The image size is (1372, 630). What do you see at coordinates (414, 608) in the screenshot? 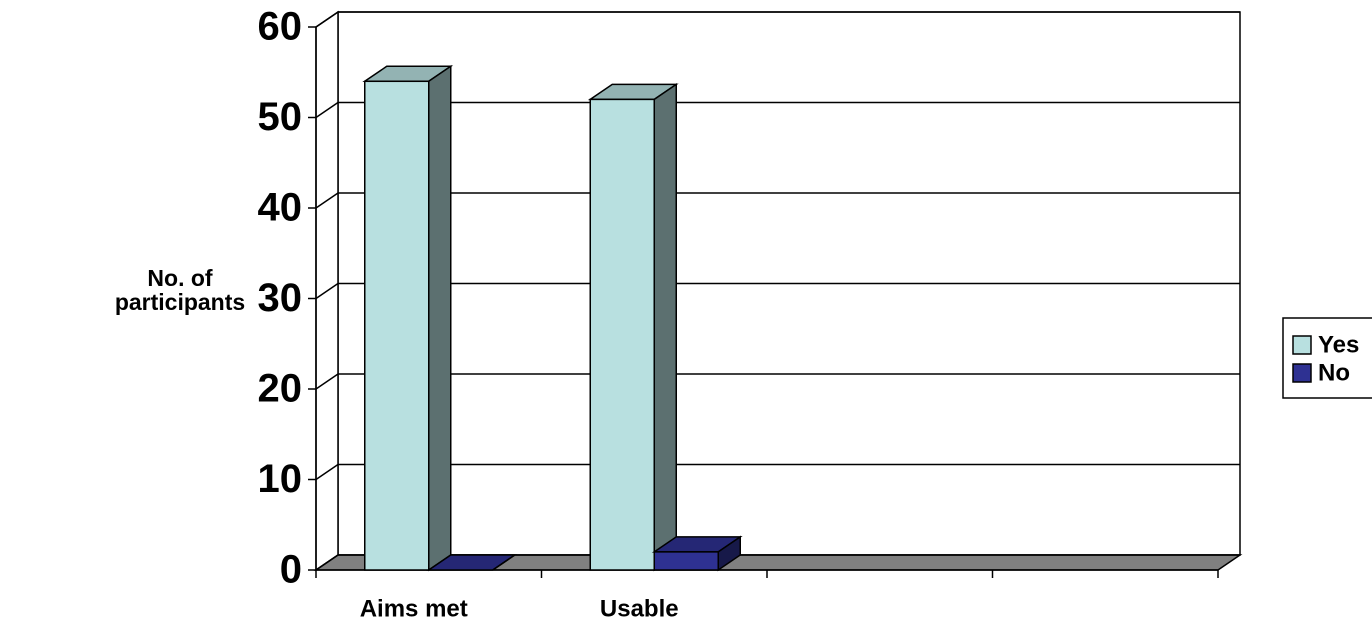
I see `x-tick-label: Aims met` at bounding box center [414, 608].